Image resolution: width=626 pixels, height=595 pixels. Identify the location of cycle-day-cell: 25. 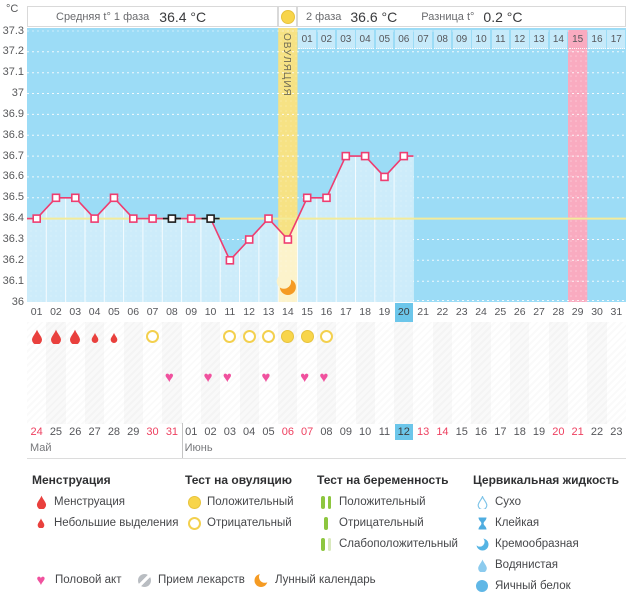
(500, 312).